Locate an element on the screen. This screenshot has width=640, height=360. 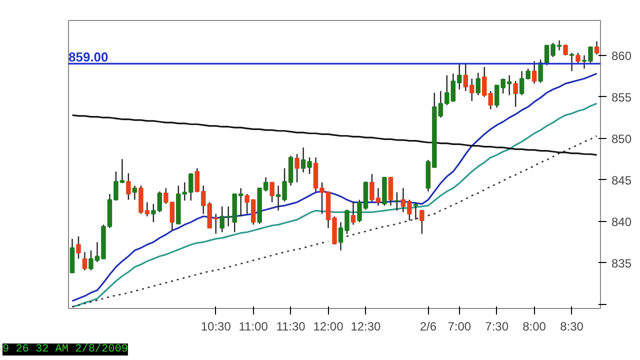
y-tick-label: 850 is located at coordinates (622, 139).